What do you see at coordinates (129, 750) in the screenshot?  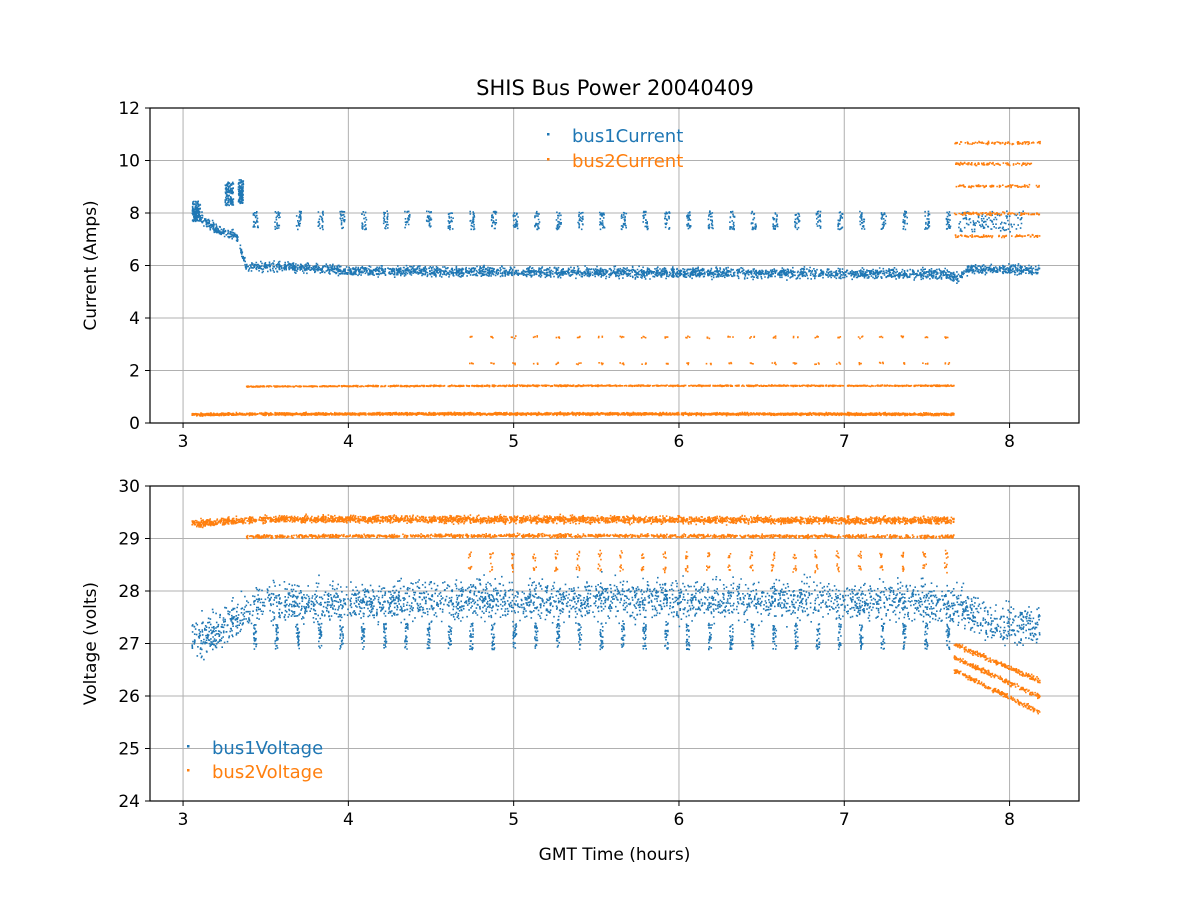 I see `voltage-ytick-label: 25` at bounding box center [129, 750].